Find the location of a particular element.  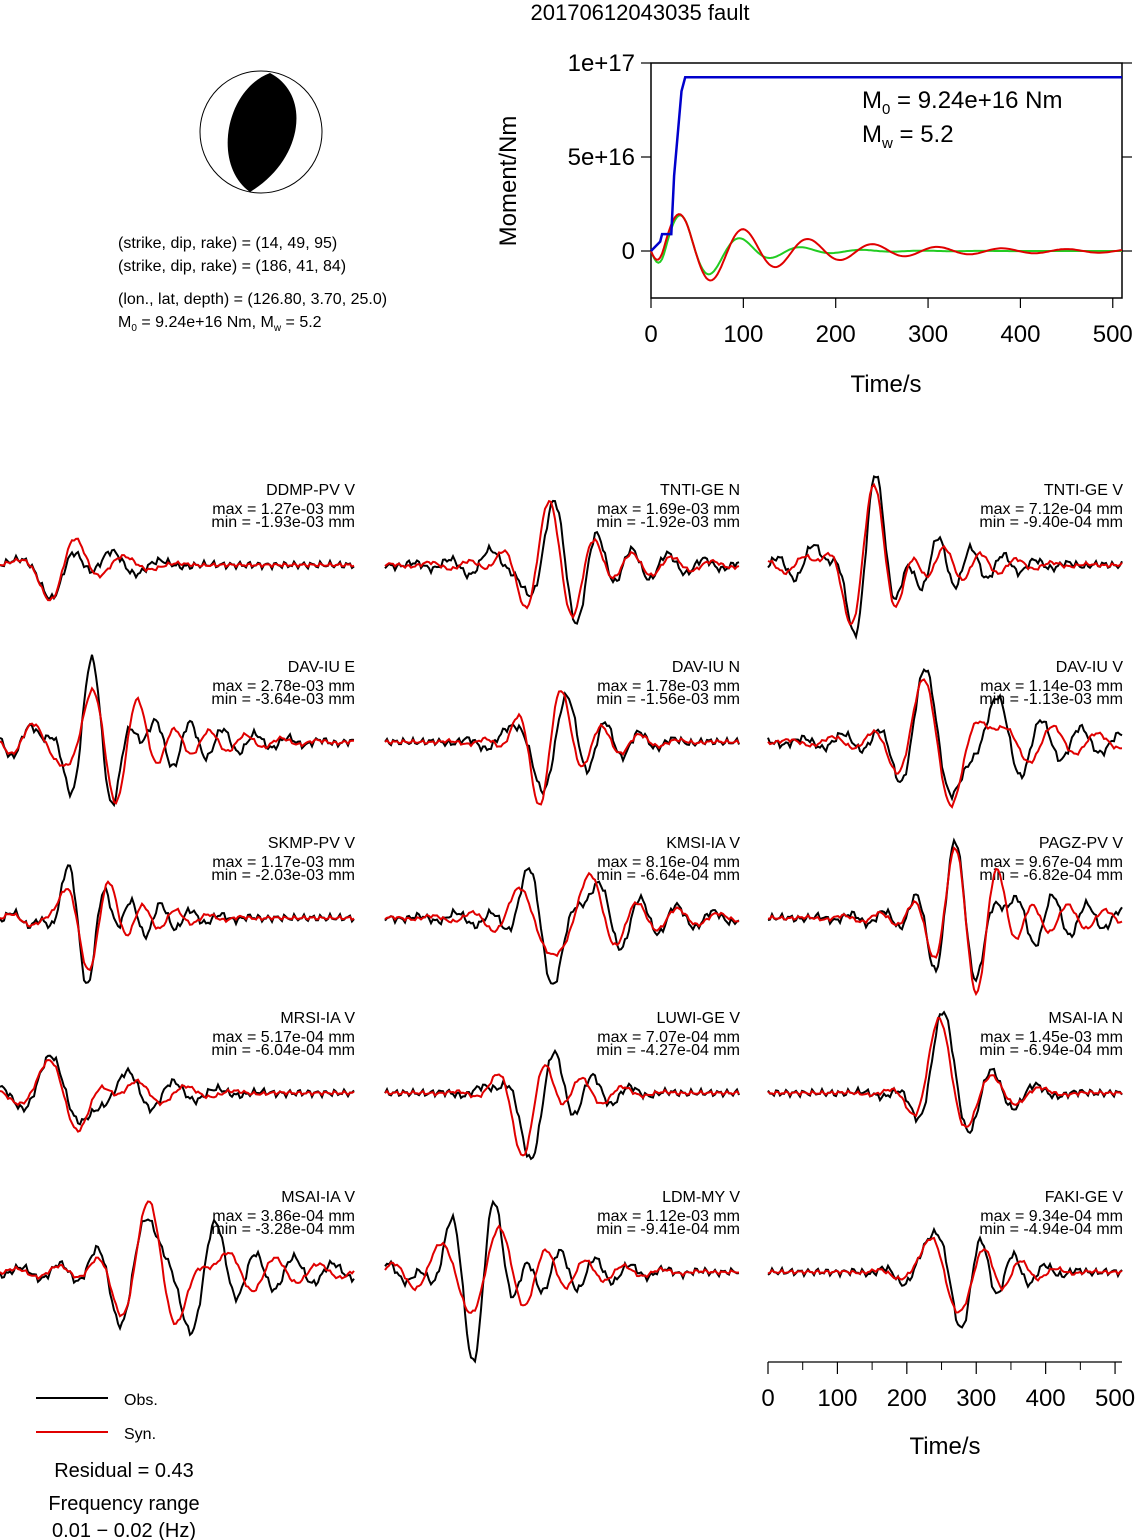

moment-ytick-label: 0 is located at coordinates (628, 251).